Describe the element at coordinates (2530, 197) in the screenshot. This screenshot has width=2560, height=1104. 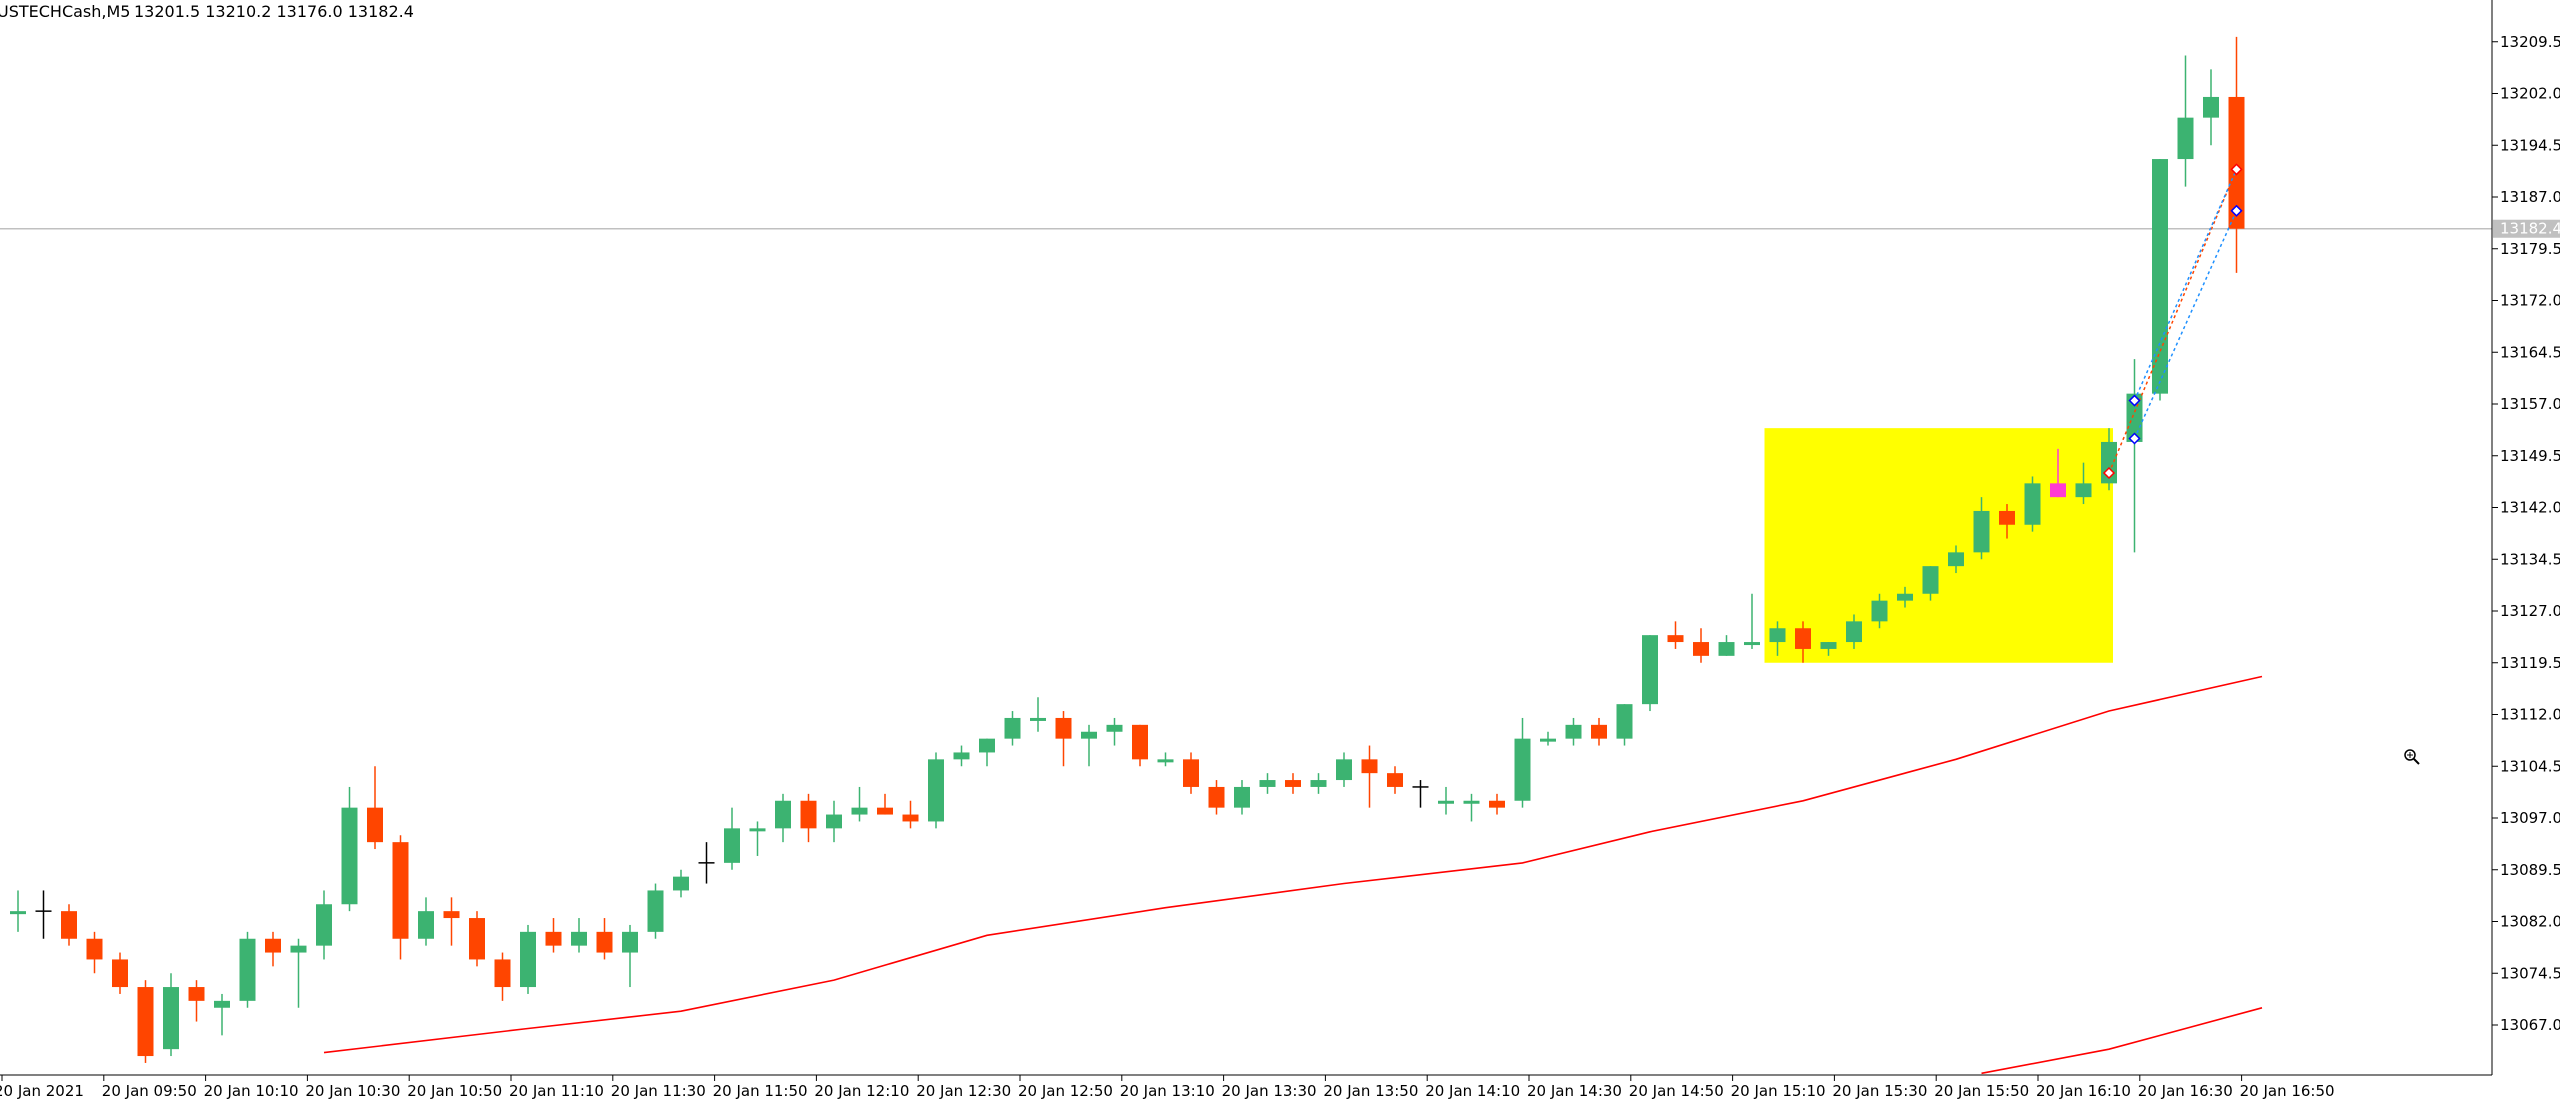
I see `price-tick-label: 13187.0` at that location.